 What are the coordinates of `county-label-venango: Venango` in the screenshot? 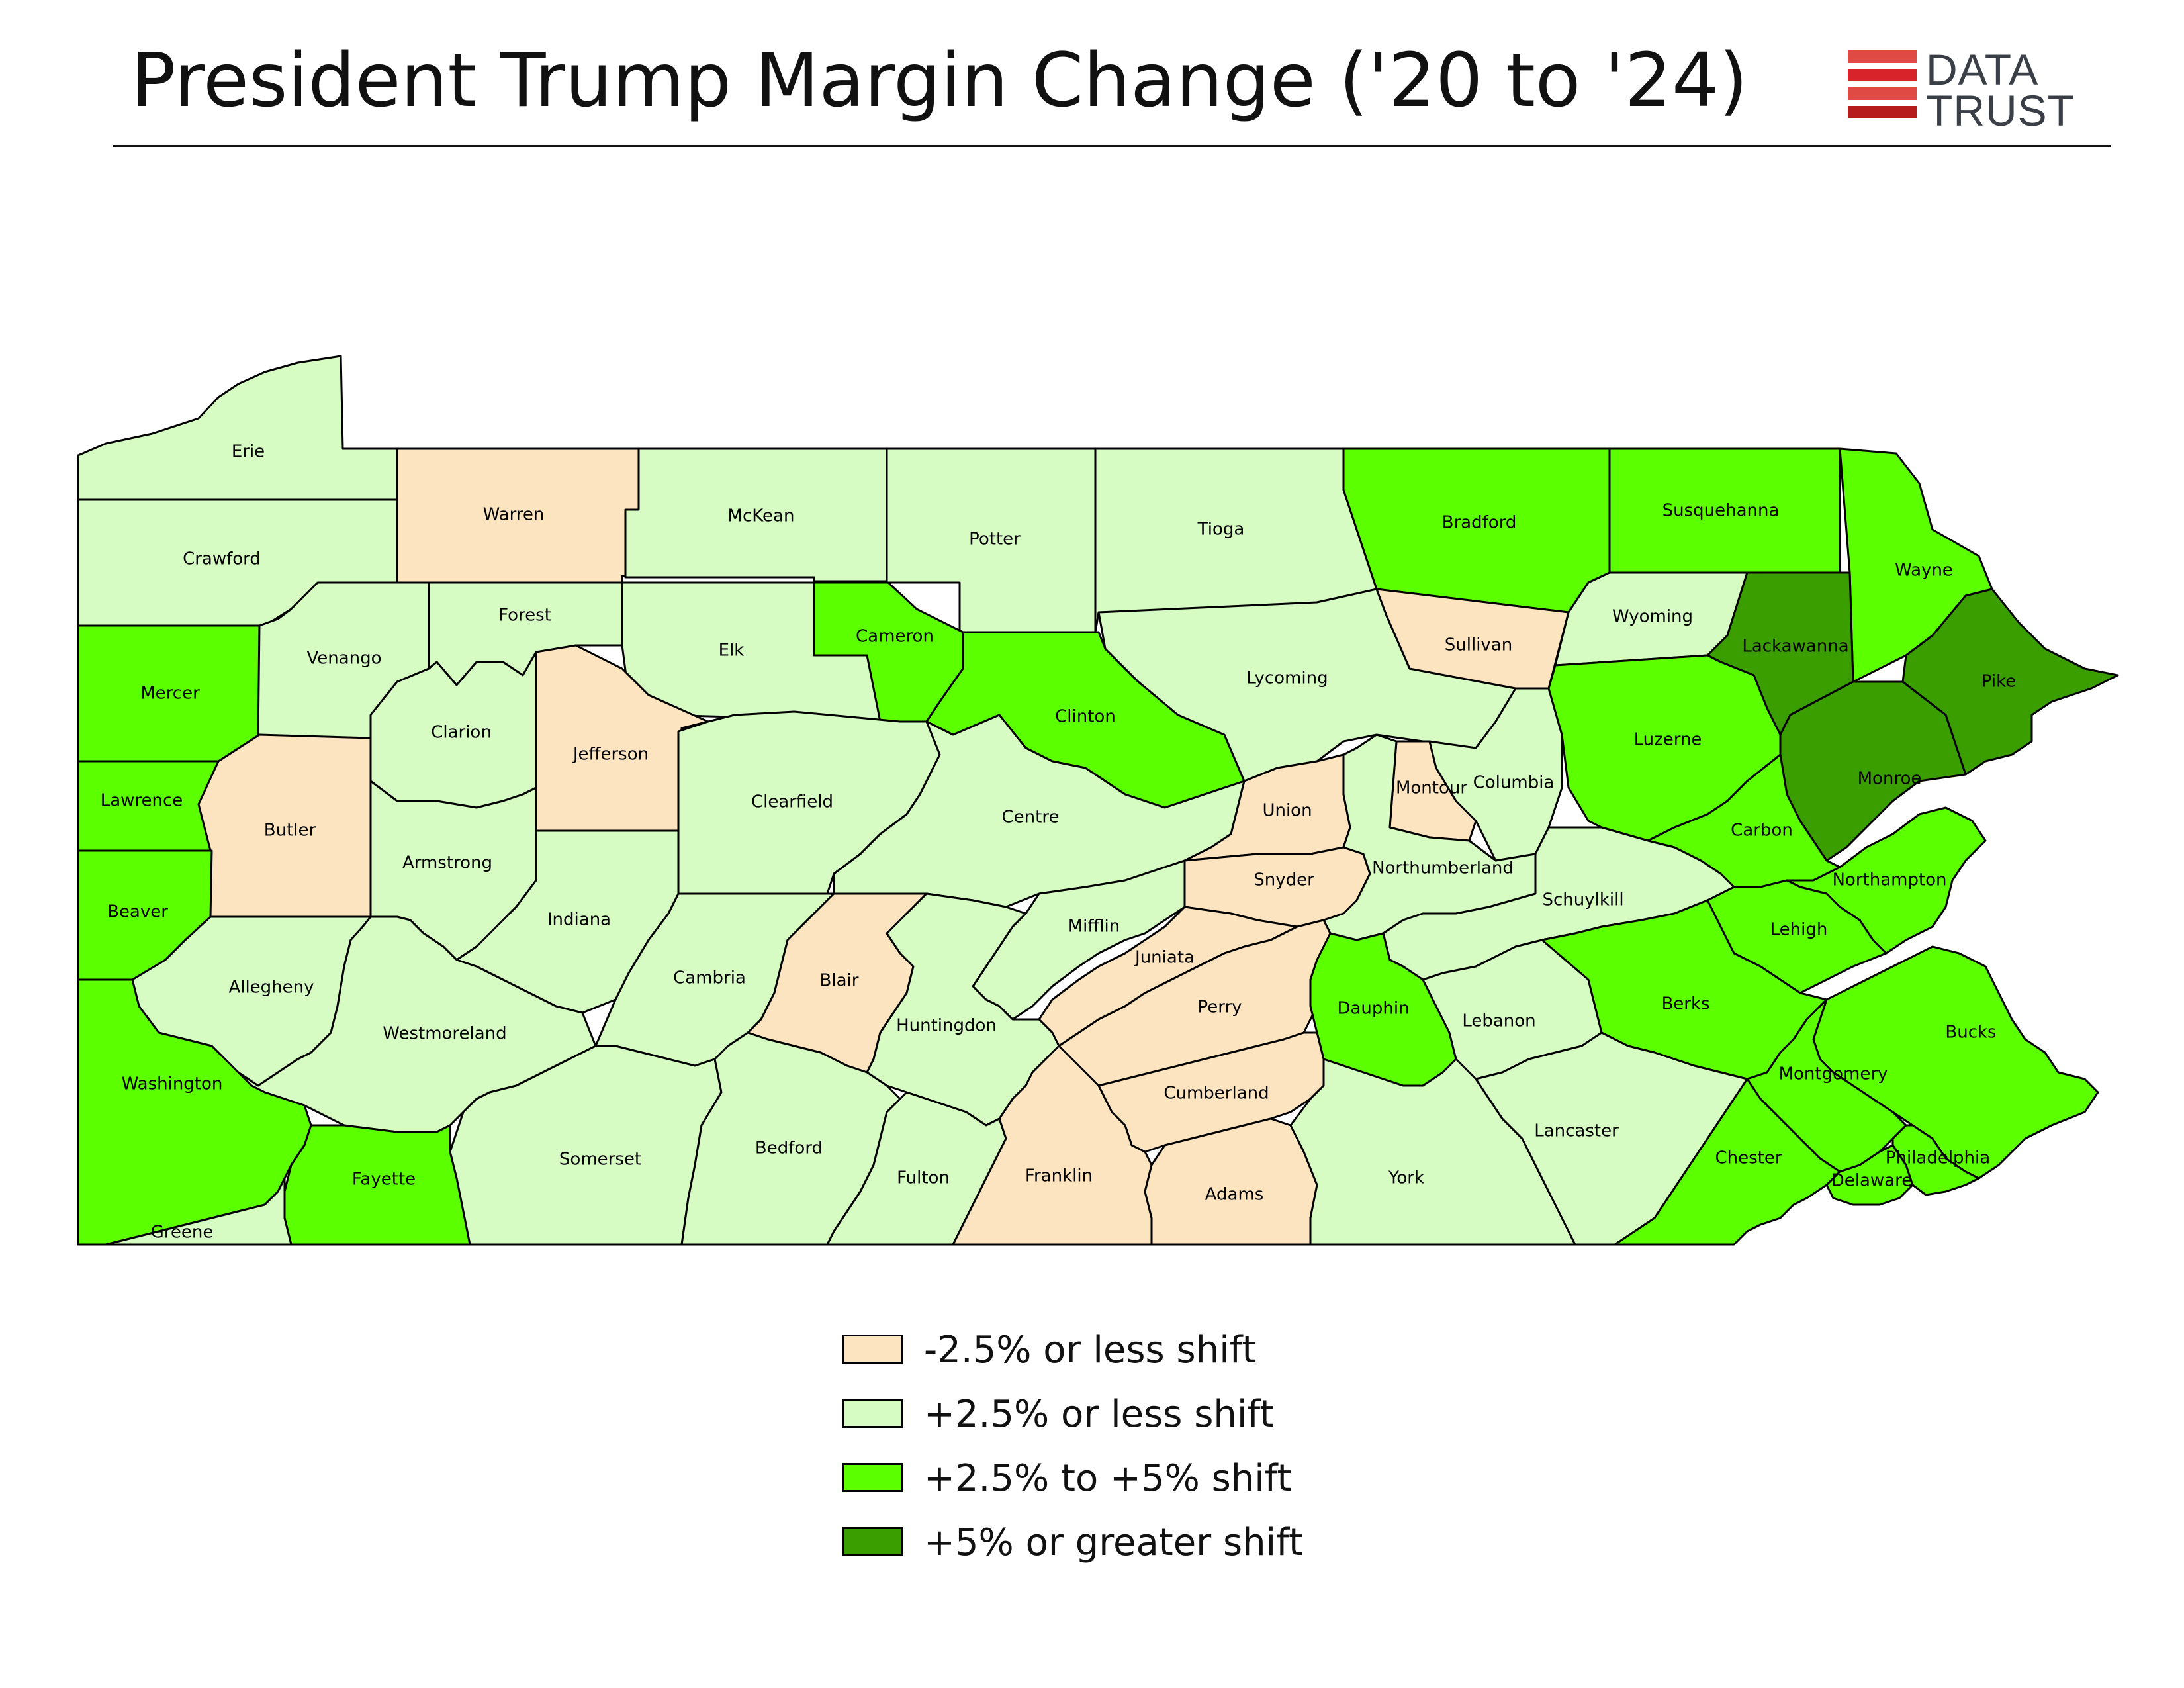 It's located at (343, 659).